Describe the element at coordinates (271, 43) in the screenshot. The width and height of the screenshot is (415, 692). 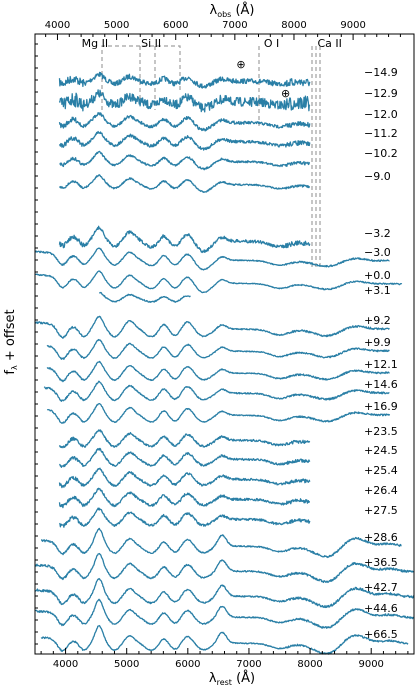
I see `line-id-3: O I` at that location.